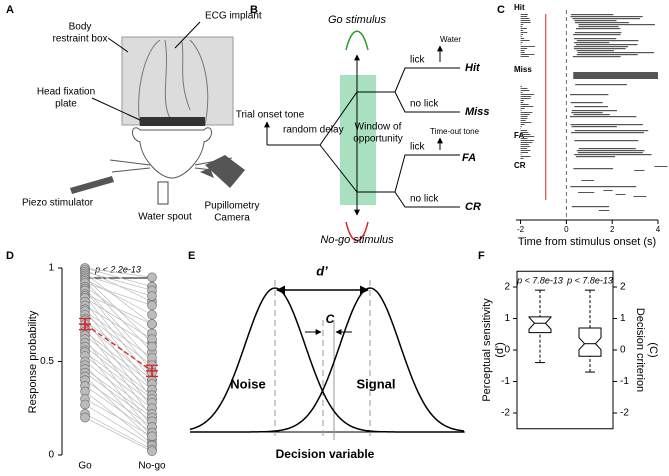 The height and width of the screenshot is (476, 669). Describe the element at coordinates (163, 193) in the screenshot. I see `spout` at that location.